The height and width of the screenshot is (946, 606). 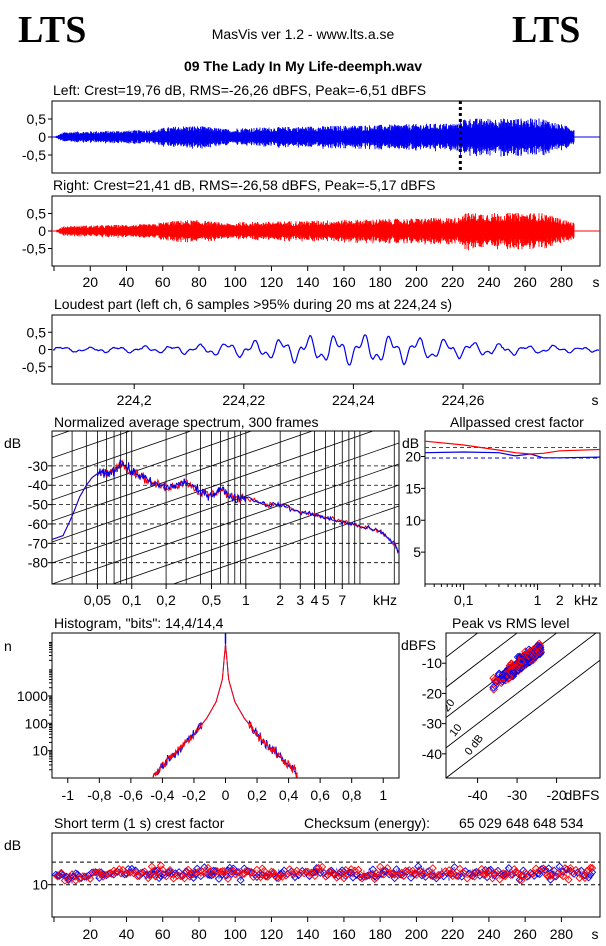 I want to click on x-tick-label: 0,05, so click(x=97, y=600).